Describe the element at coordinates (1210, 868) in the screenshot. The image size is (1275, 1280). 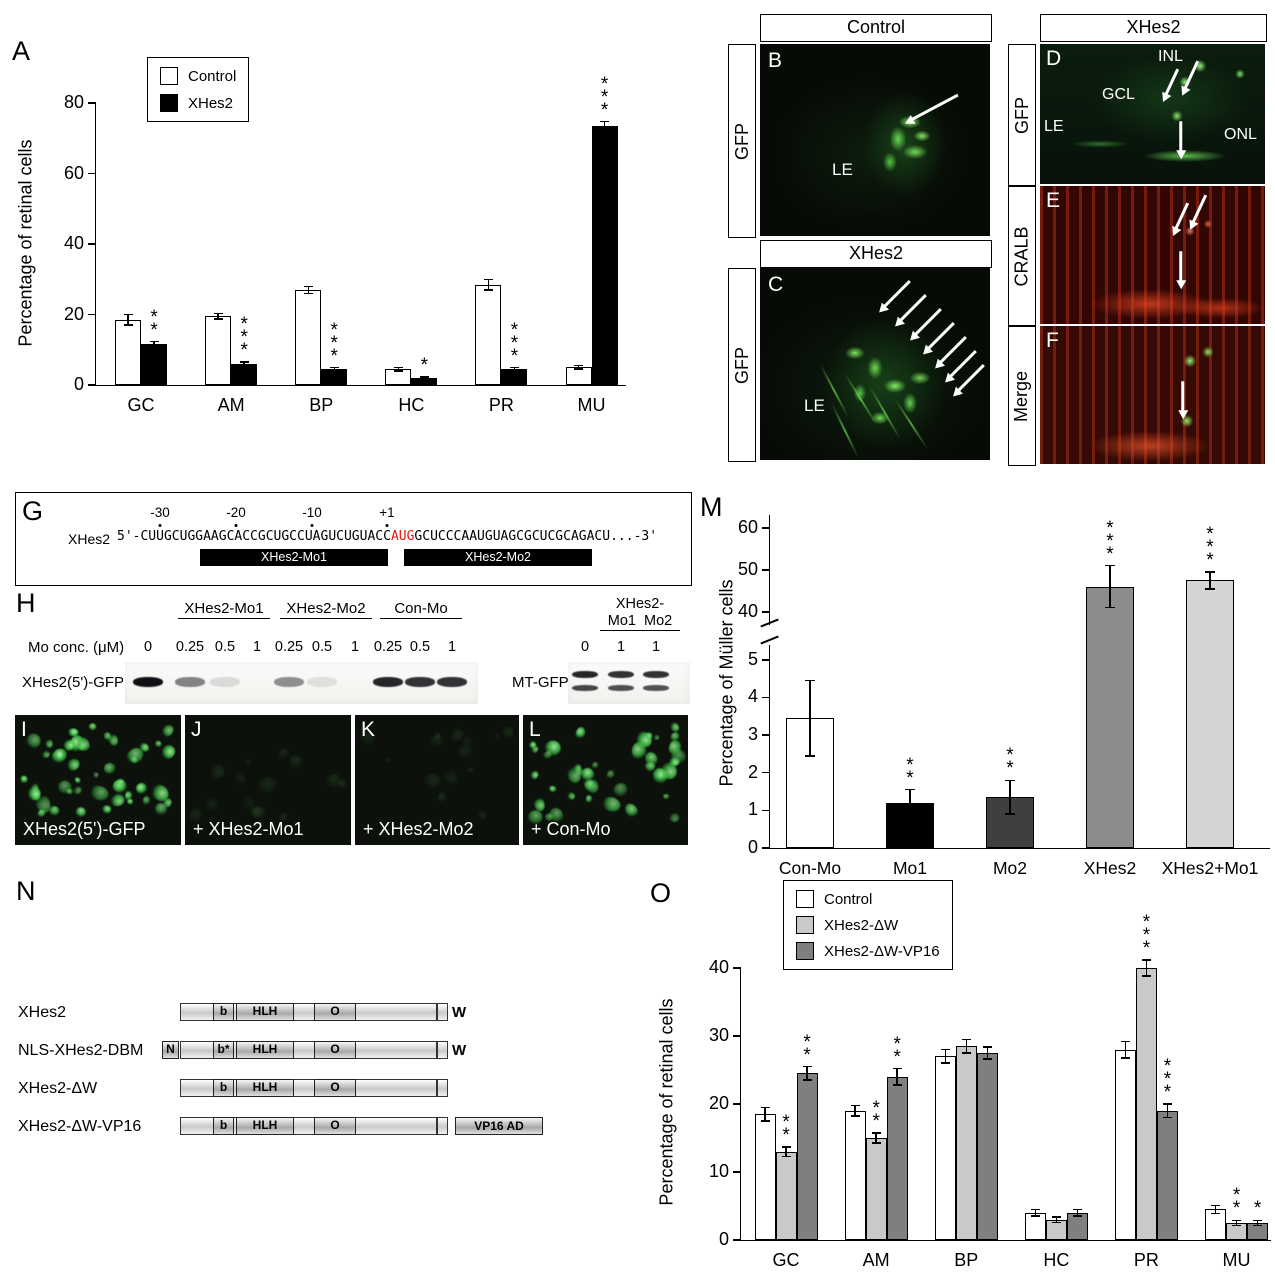
I see `category-label: XHes2+Mo1` at that location.